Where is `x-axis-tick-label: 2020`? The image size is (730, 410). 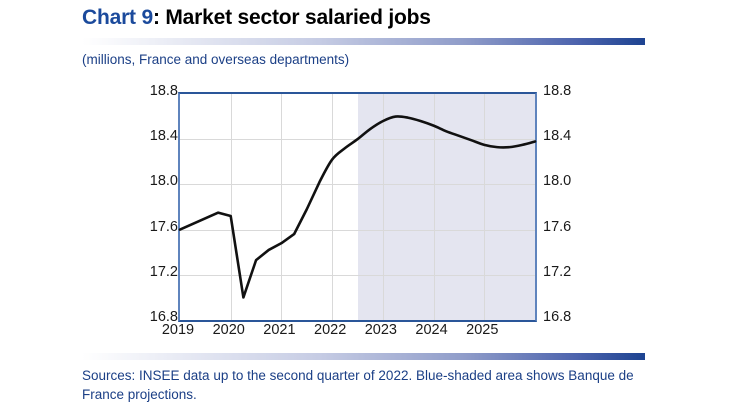 x-axis-tick-label: 2020 is located at coordinates (228, 330).